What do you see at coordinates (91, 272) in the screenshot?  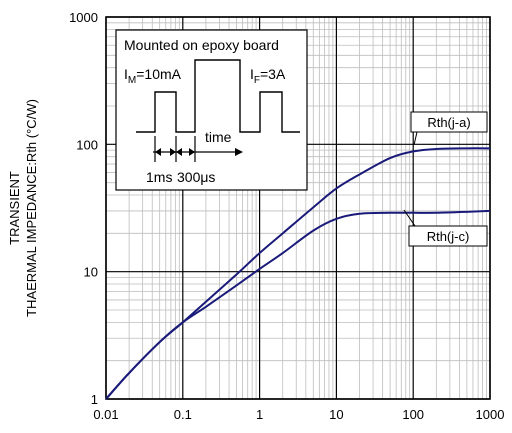 I see `y-tick-label: 10` at bounding box center [91, 272].